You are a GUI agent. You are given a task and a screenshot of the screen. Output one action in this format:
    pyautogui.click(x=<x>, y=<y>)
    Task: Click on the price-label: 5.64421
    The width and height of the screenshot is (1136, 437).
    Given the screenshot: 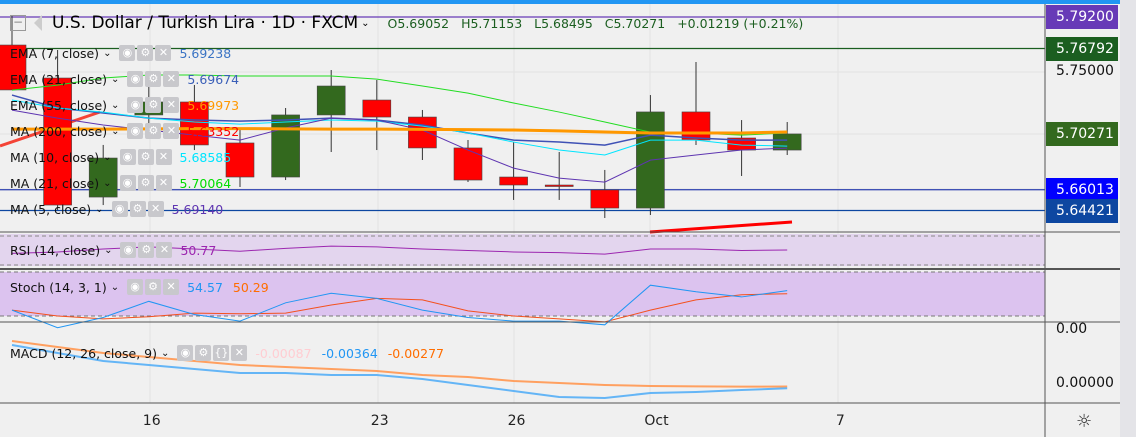 What is the action you would take?
    pyautogui.click(x=1082, y=210)
    